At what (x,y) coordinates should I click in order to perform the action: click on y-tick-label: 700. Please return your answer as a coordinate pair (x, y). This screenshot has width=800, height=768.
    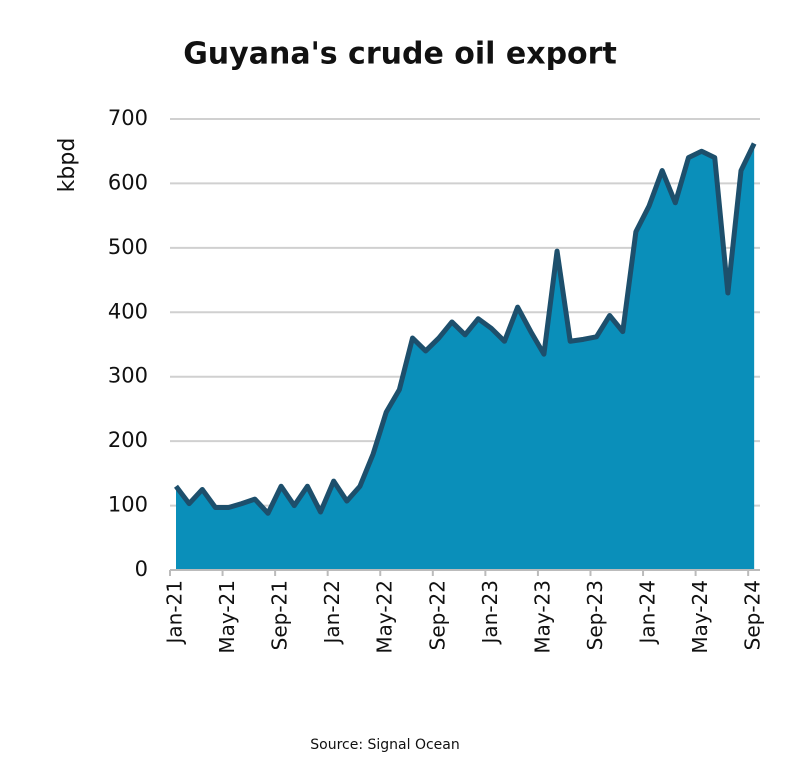
    Looking at the image, I should click on (128, 118).